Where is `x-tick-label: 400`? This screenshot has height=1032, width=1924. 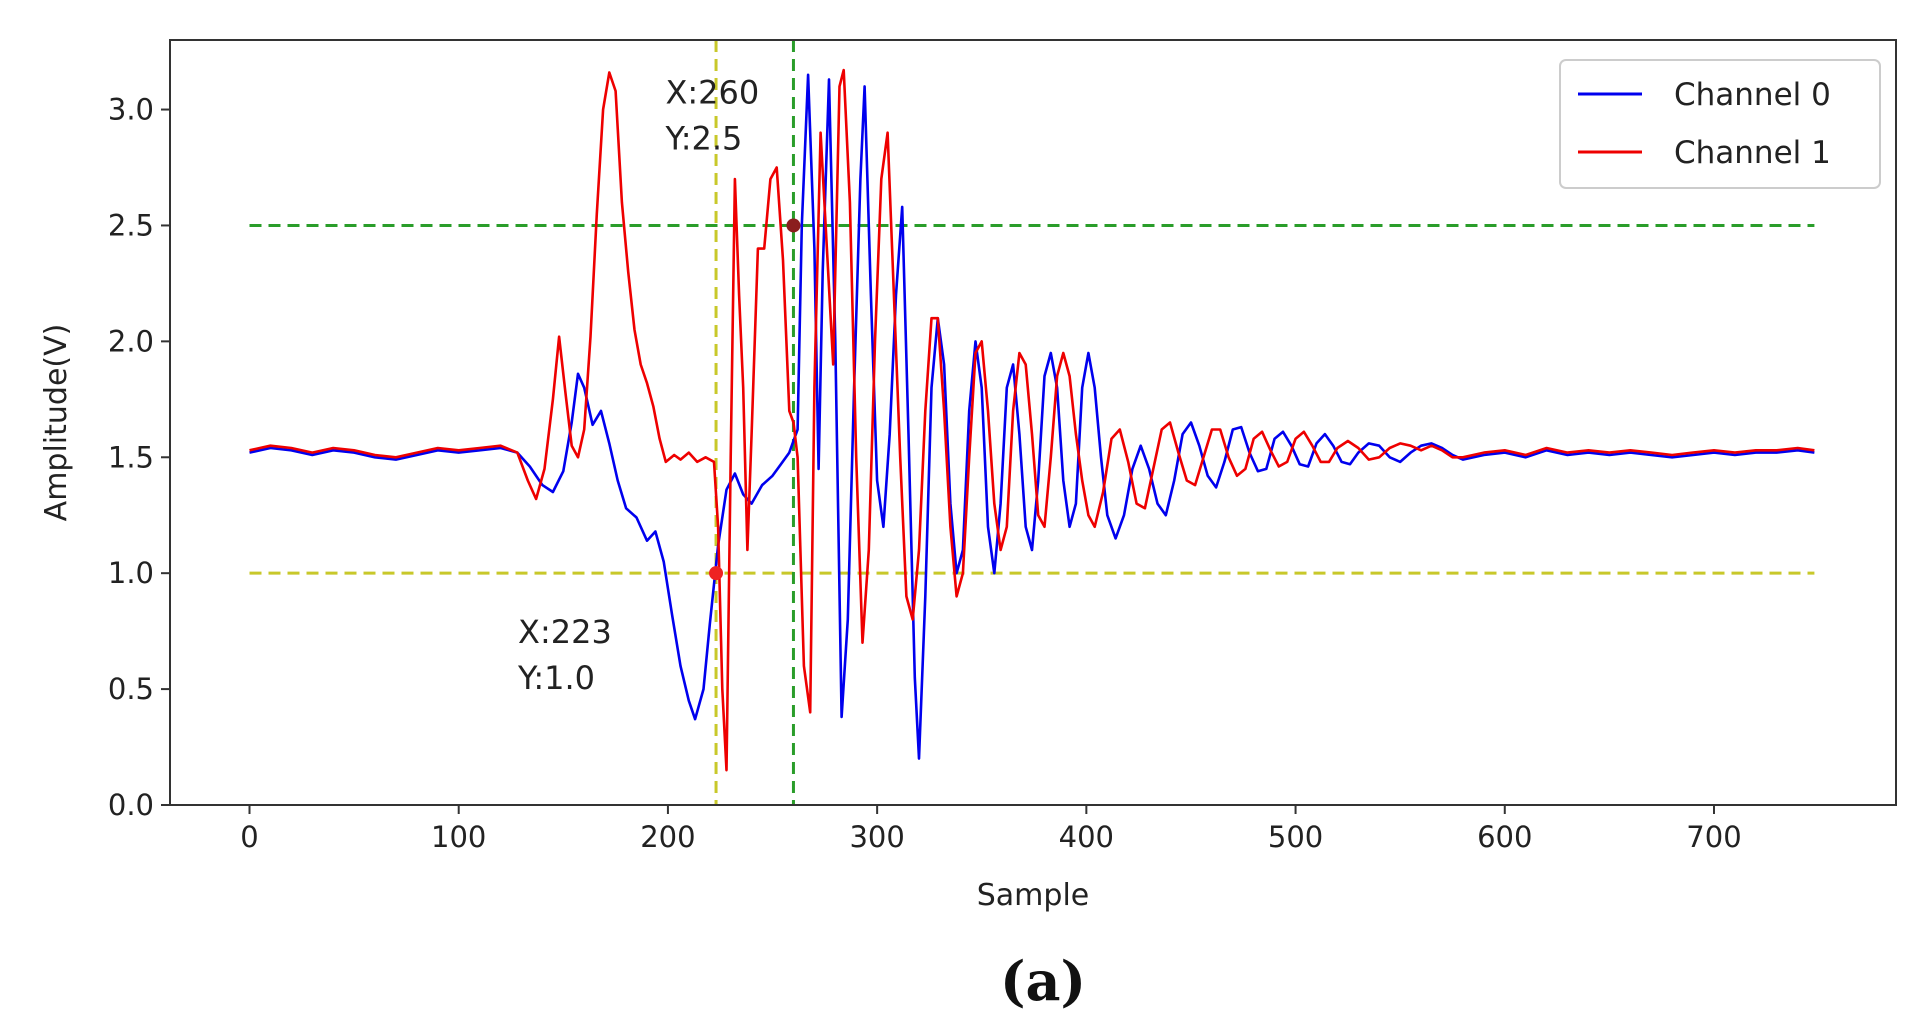 x-tick-label: 400 is located at coordinates (1086, 837).